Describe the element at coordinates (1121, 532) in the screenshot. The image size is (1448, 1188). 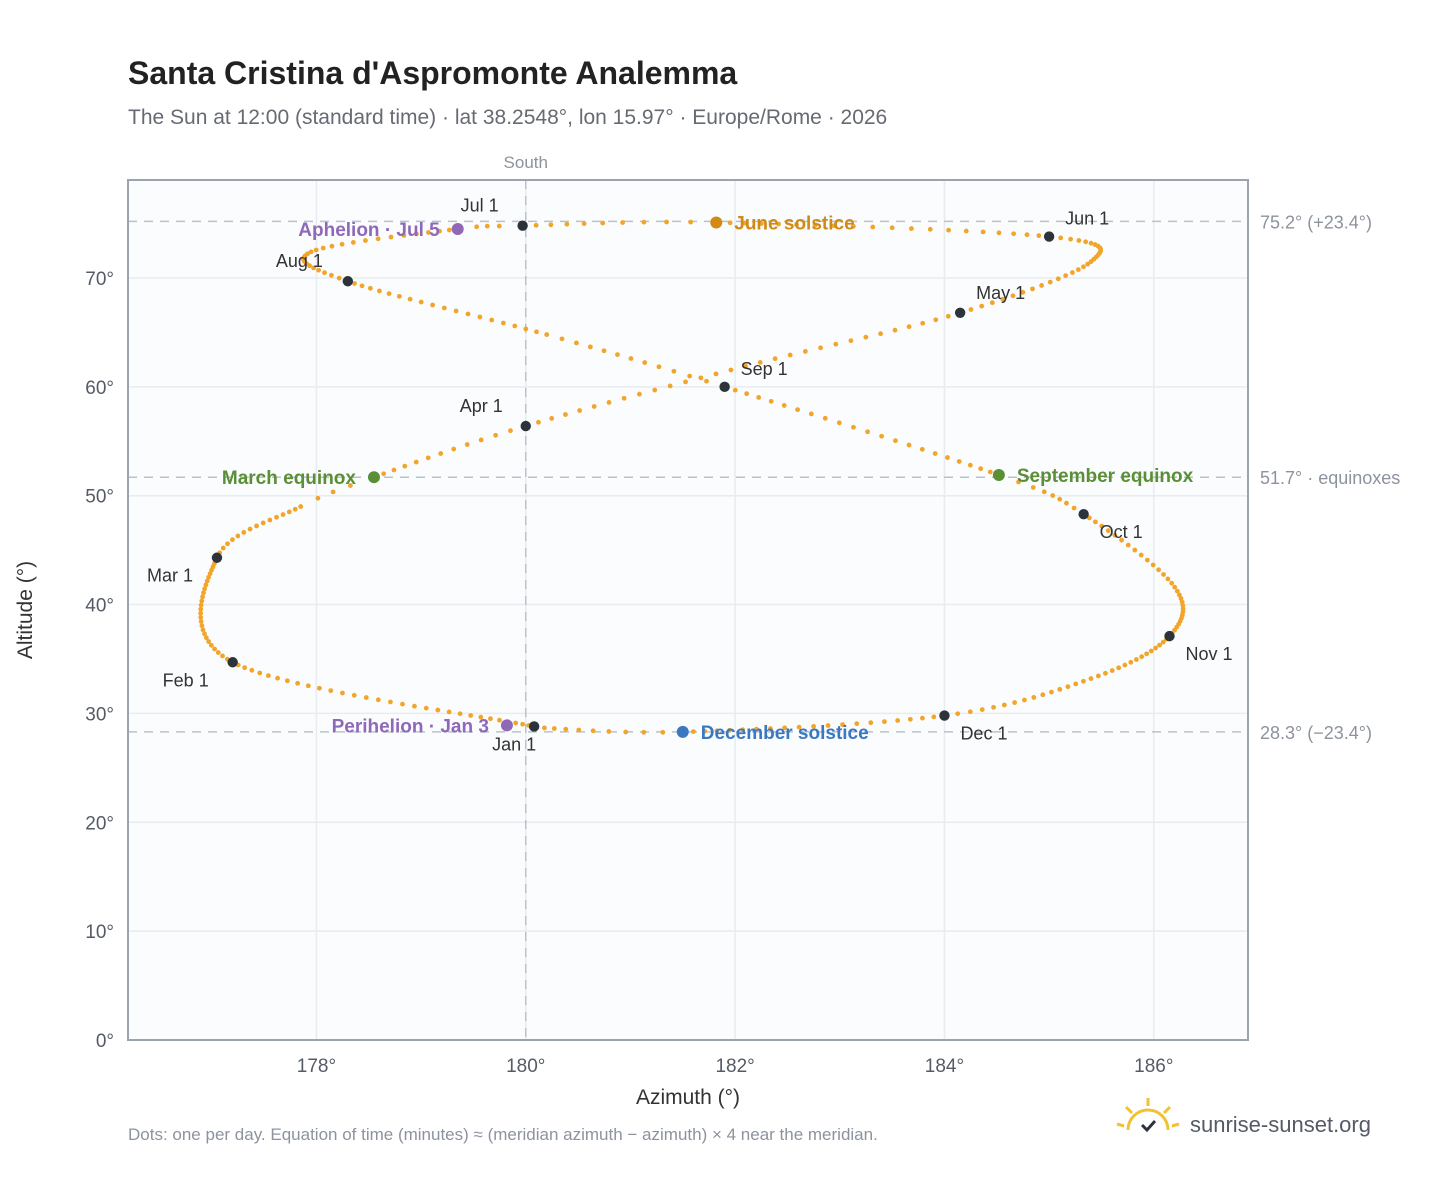
I see `month-marker-label: Oct 1` at that location.